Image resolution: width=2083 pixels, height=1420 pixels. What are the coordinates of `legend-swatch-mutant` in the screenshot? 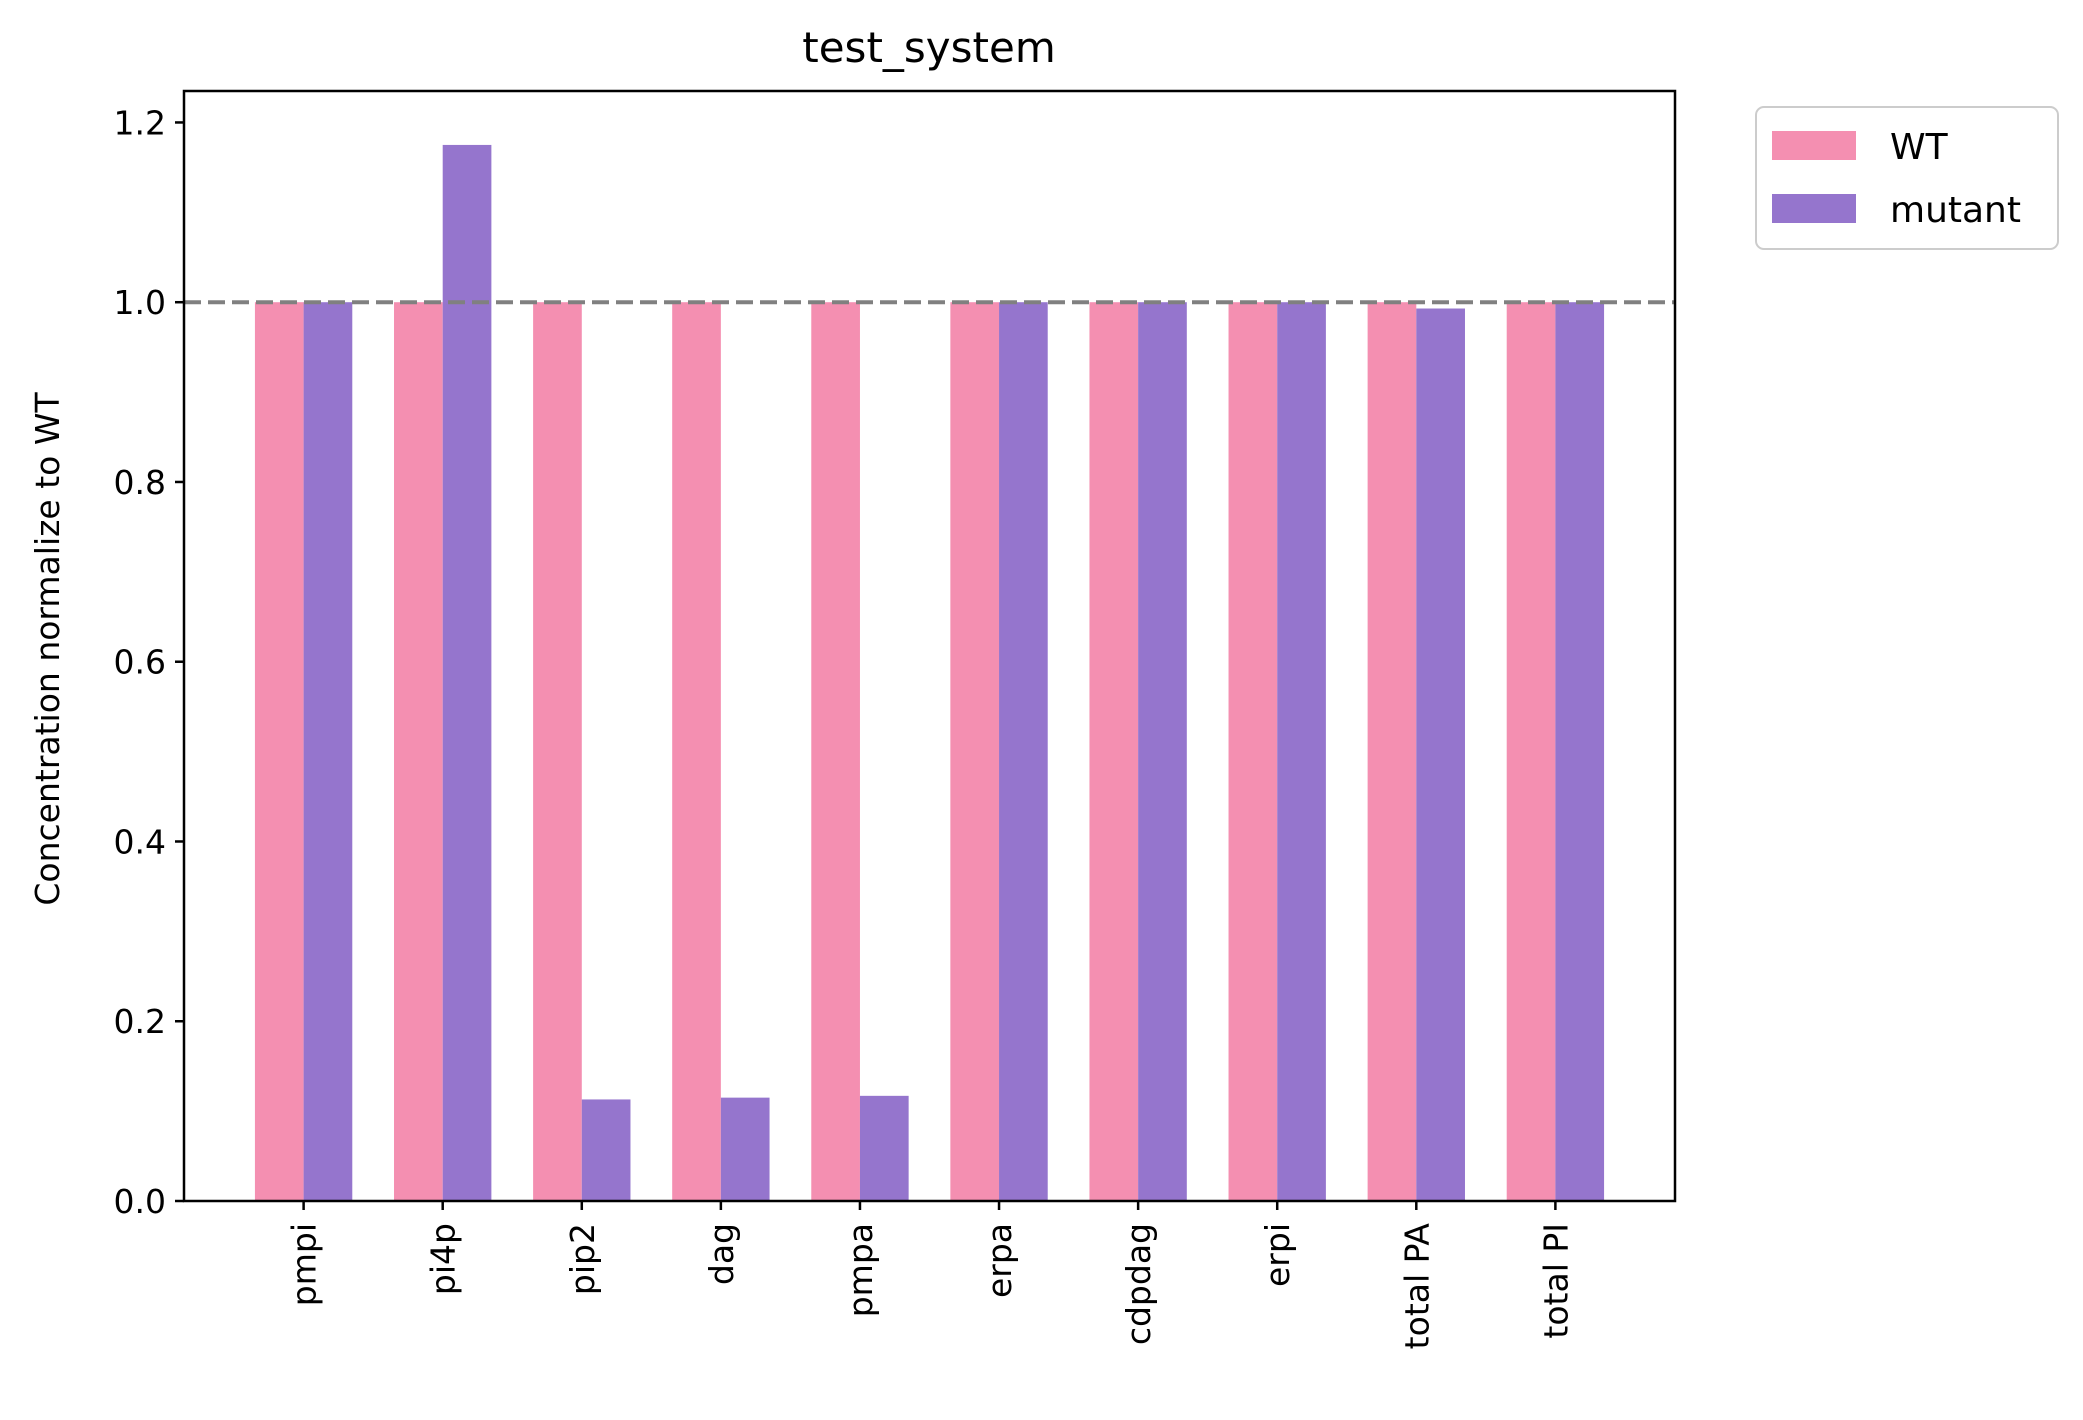 It's located at (1814, 208).